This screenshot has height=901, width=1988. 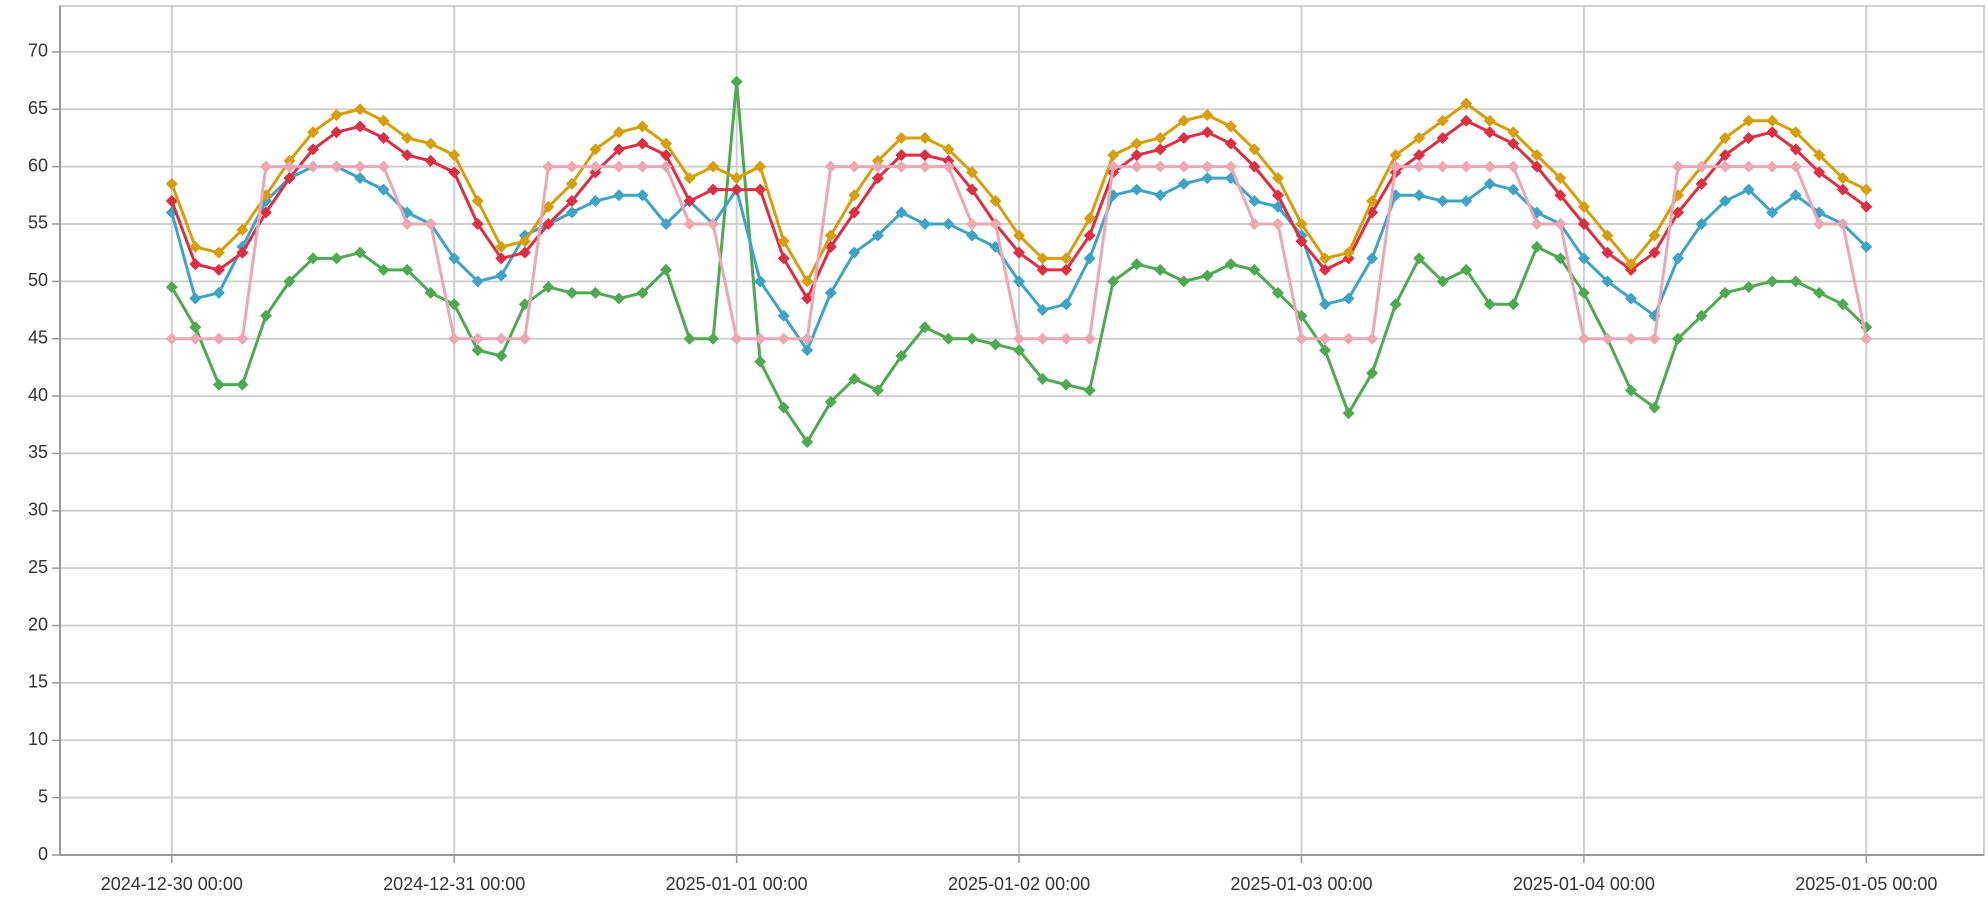 What do you see at coordinates (172, 884) in the screenshot?
I see `x-tick-label: 2024-12-30 00:00` at bounding box center [172, 884].